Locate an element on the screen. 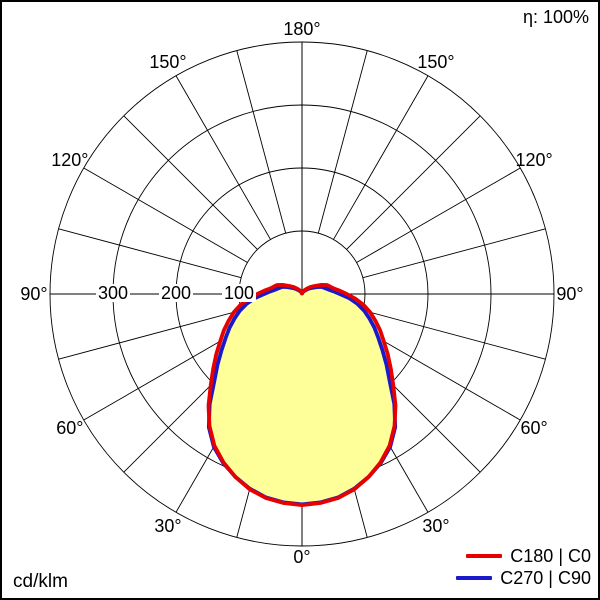  grid-radial-135-right is located at coordinates (413, 182).